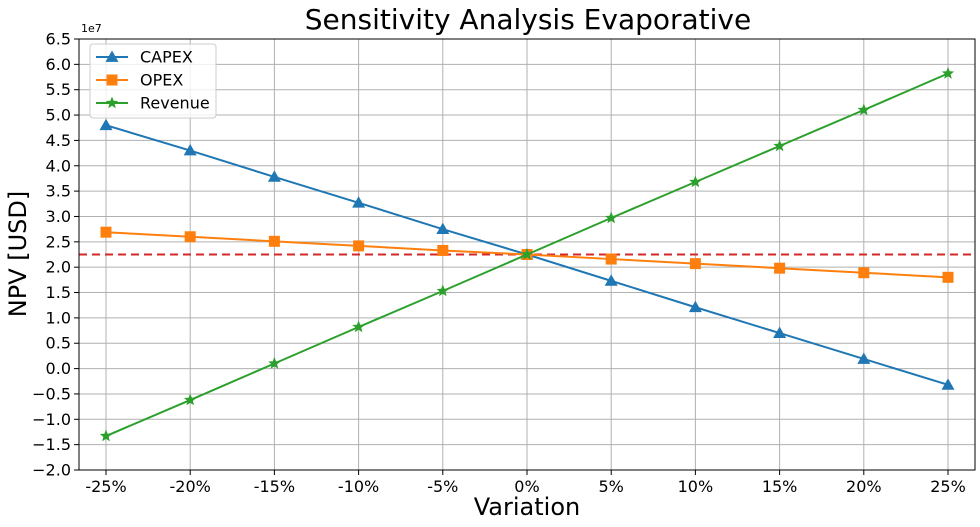 This screenshot has height=527, width=980. What do you see at coordinates (51, 444) in the screenshot?
I see `y-tick-label: −1.5` at bounding box center [51, 444].